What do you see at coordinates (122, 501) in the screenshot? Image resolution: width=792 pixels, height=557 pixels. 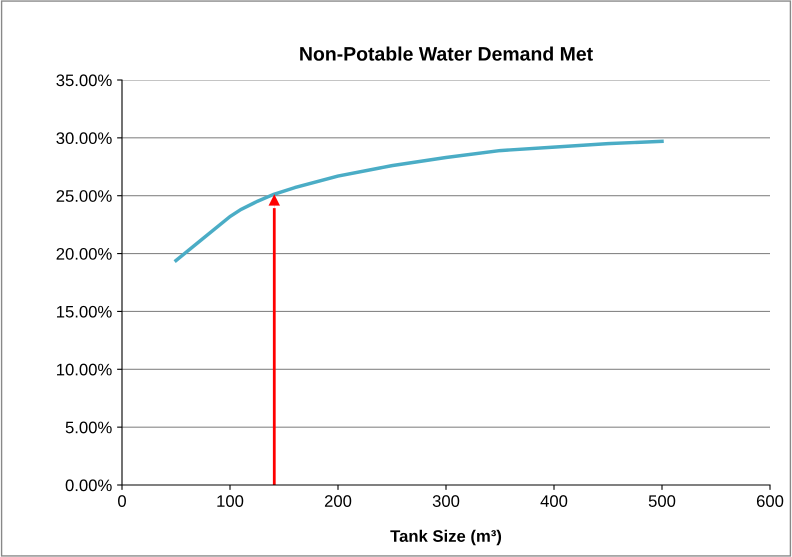 I see `x-tick-label: 0` at bounding box center [122, 501].